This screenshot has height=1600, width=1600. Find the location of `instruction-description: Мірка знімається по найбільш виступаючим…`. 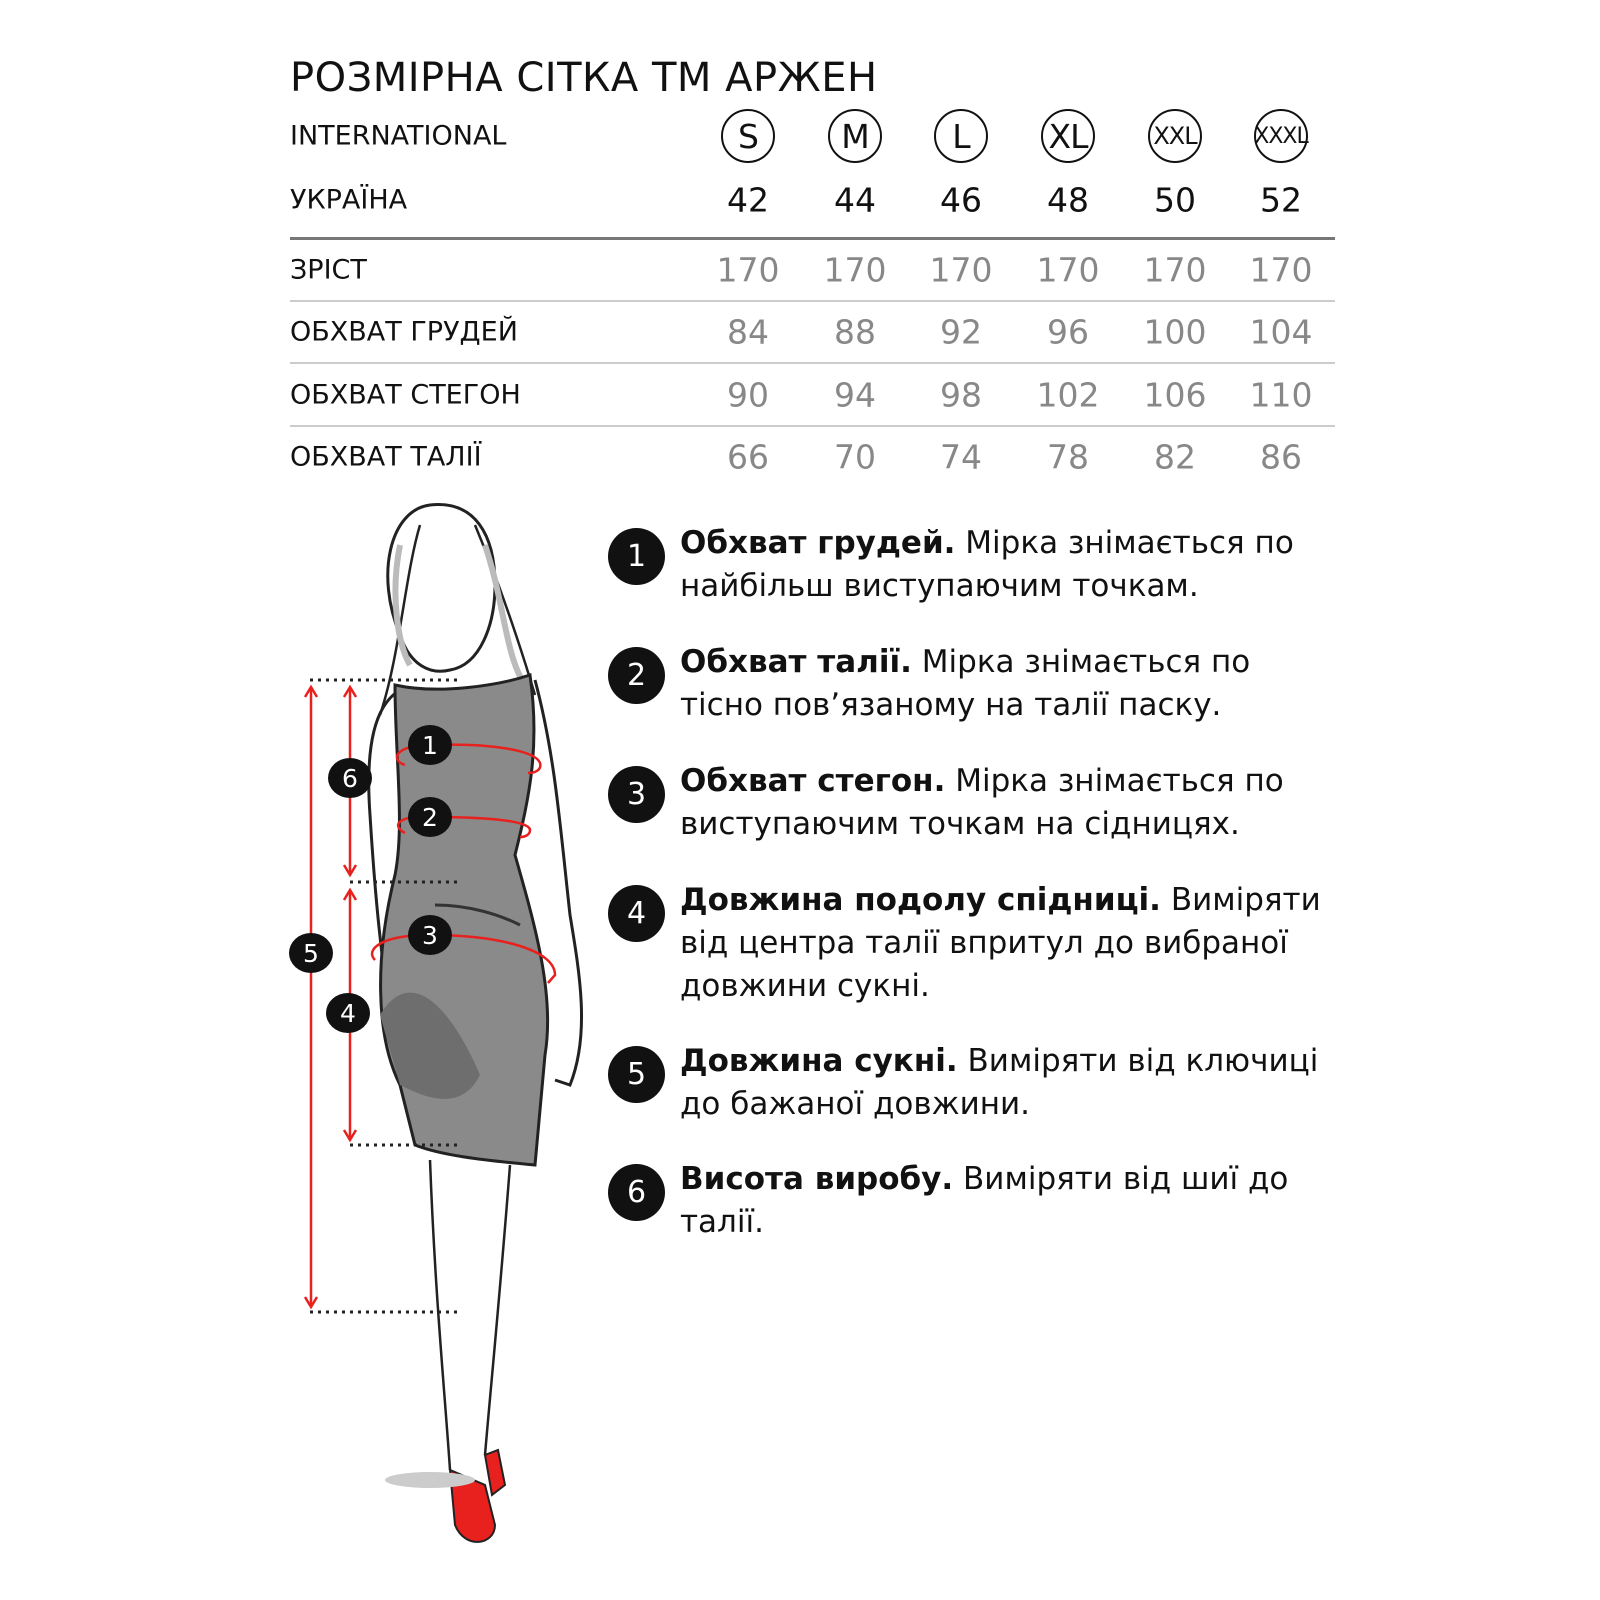

instruction-description: Мірка знімається по найбільш виступаючим… is located at coordinates (987, 564).